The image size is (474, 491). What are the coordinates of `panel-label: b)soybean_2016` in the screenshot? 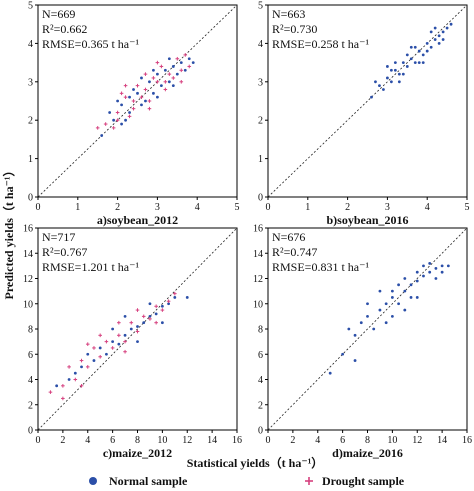 It's located at (367, 220).